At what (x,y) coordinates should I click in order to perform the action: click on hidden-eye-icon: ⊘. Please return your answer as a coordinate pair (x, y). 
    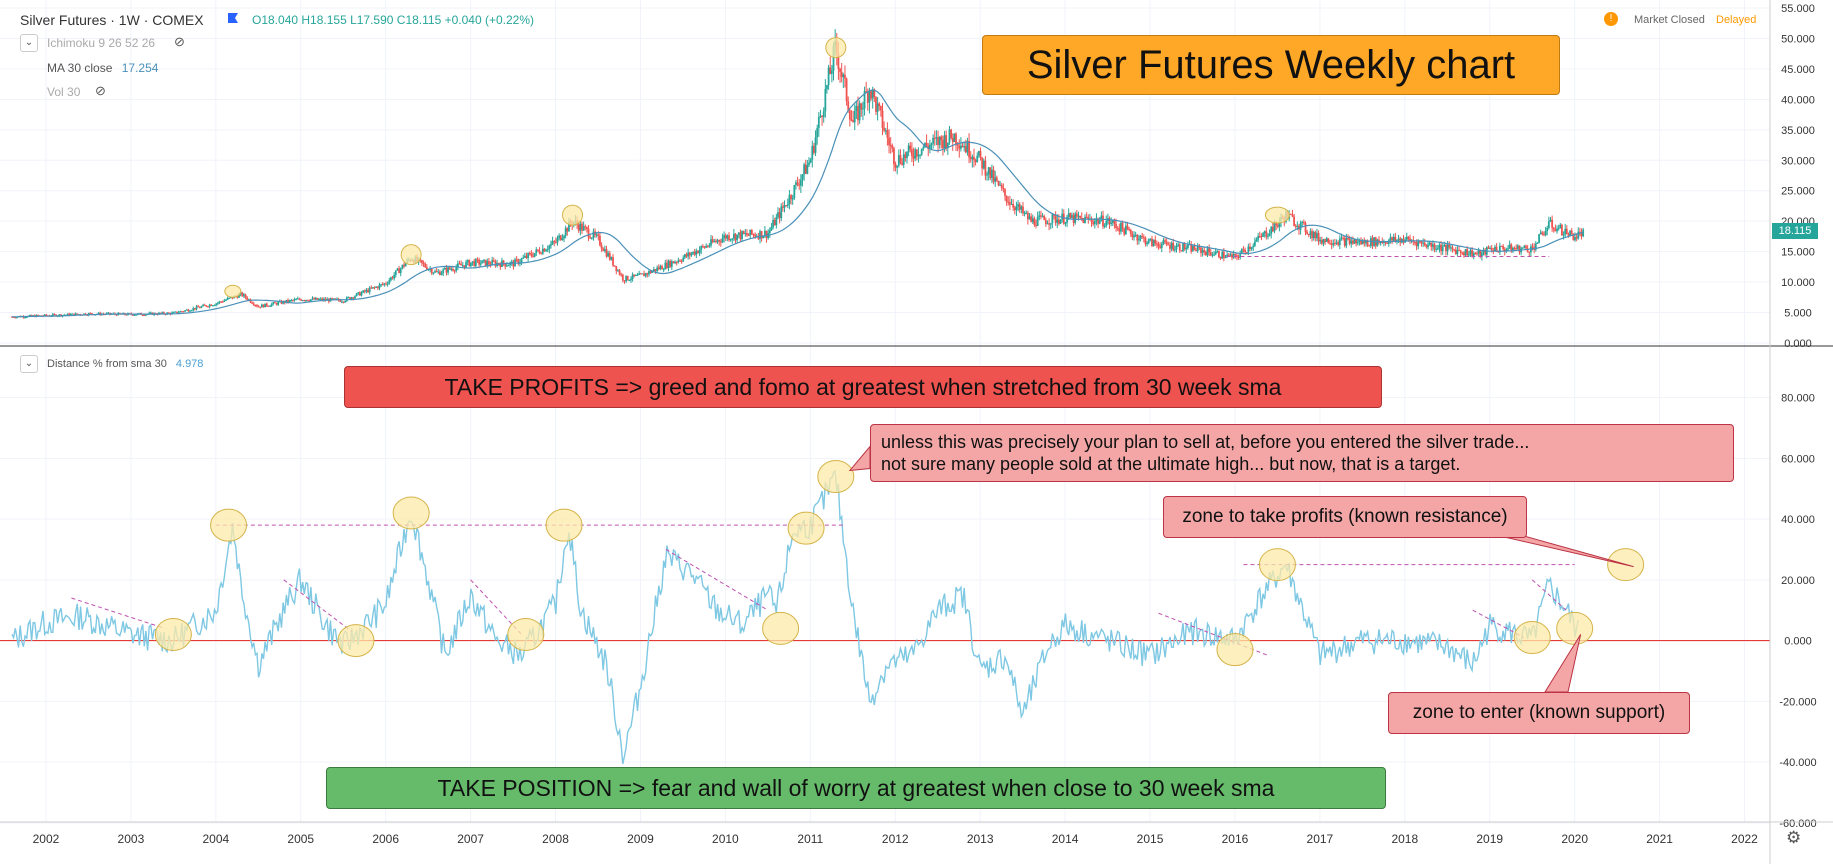
    Looking at the image, I should click on (179, 41).